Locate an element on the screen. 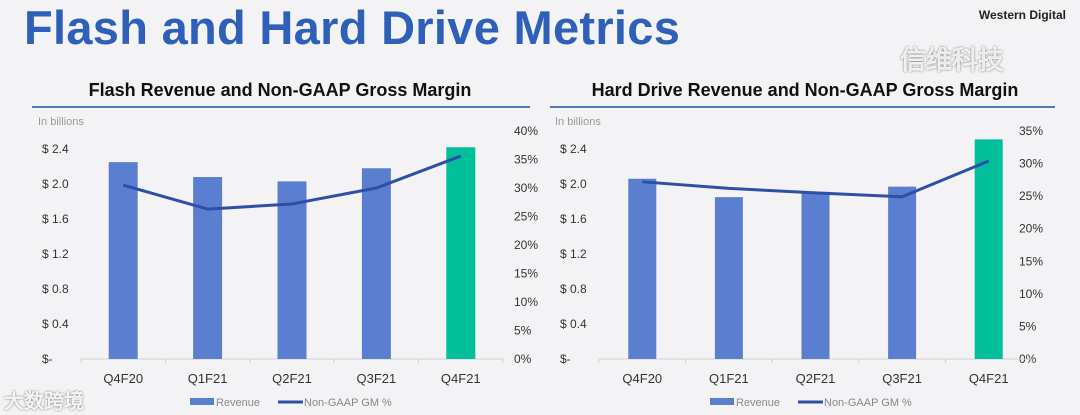 The height and width of the screenshot is (415, 1080). page-title: Flash and Hard Drive Metrics is located at coordinates (352, 27).